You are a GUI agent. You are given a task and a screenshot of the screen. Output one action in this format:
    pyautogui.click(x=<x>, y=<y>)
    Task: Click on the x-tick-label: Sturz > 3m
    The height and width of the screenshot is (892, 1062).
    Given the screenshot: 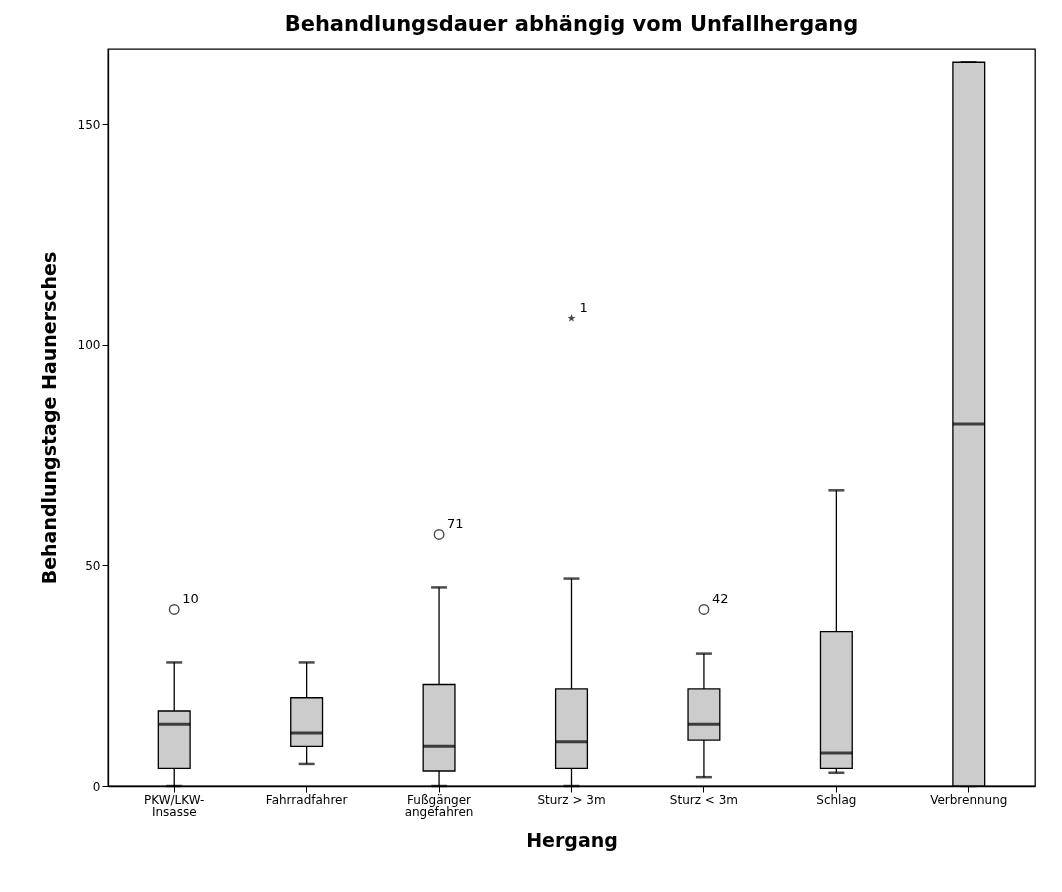 What is the action you would take?
    pyautogui.click(x=571, y=799)
    